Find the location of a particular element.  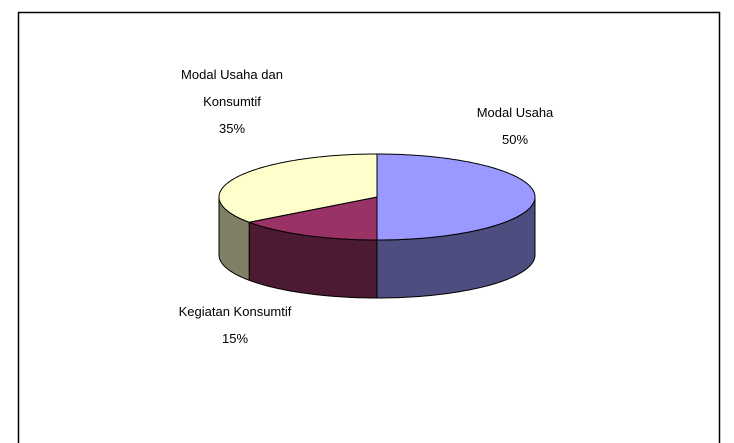

category-label: Kegiatan Konsumtif is located at coordinates (235, 311).